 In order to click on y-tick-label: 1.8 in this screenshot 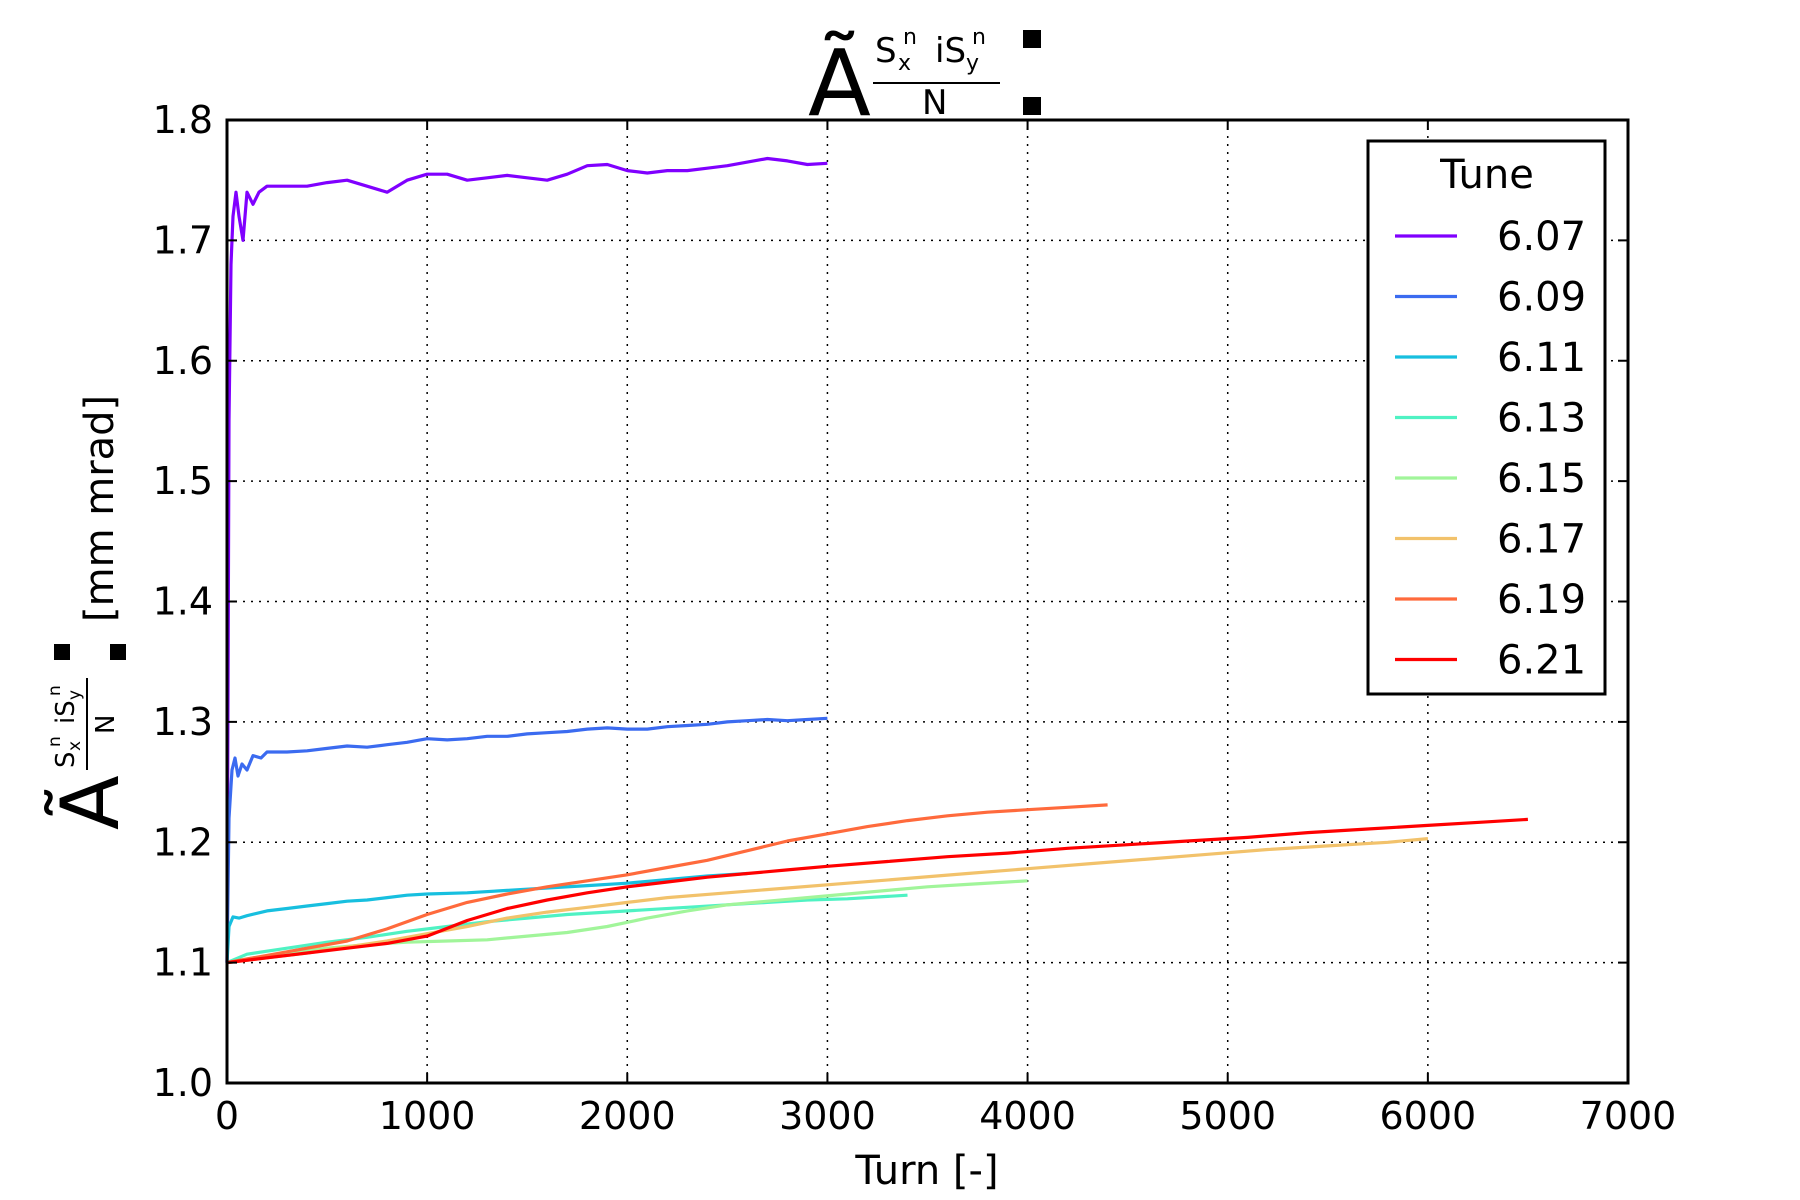, I will do `click(183, 120)`.